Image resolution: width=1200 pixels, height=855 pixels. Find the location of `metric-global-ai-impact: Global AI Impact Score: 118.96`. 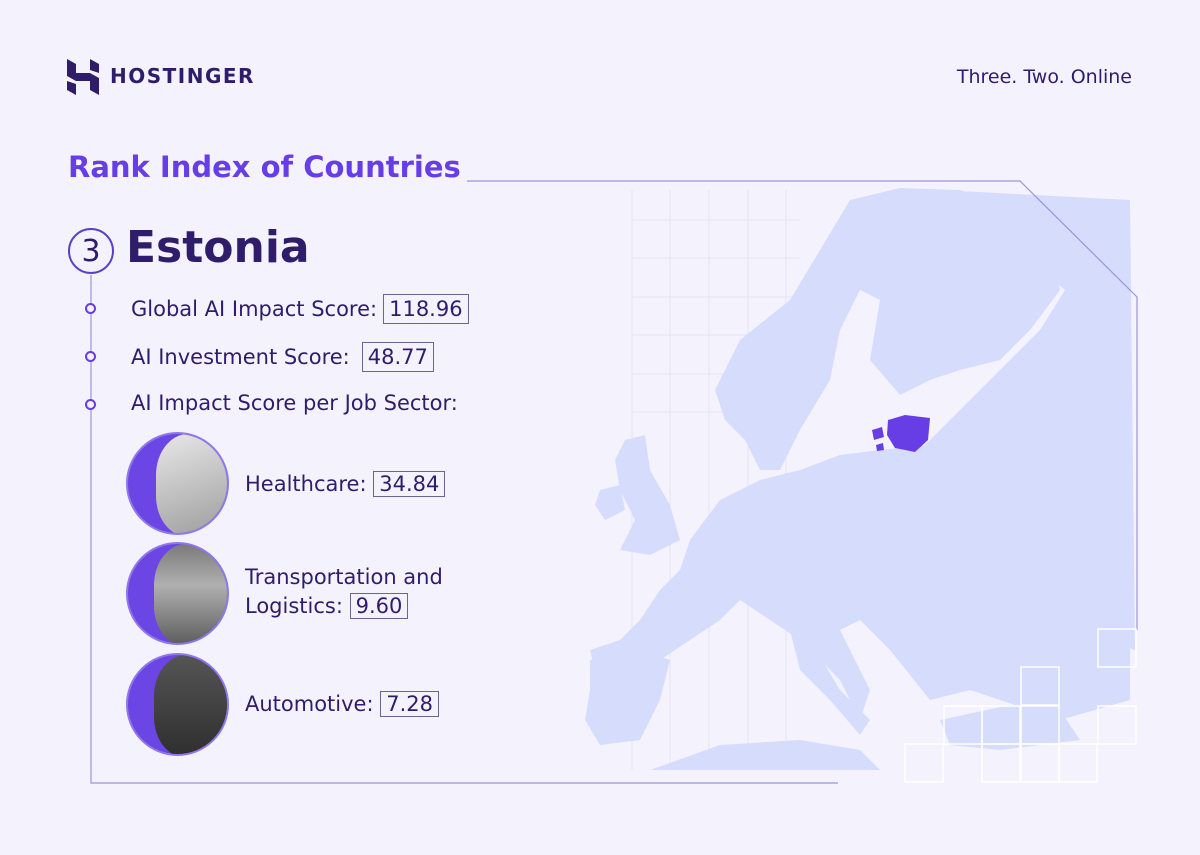

metric-global-ai-impact: Global AI Impact Score: 118.96 is located at coordinates (300, 309).